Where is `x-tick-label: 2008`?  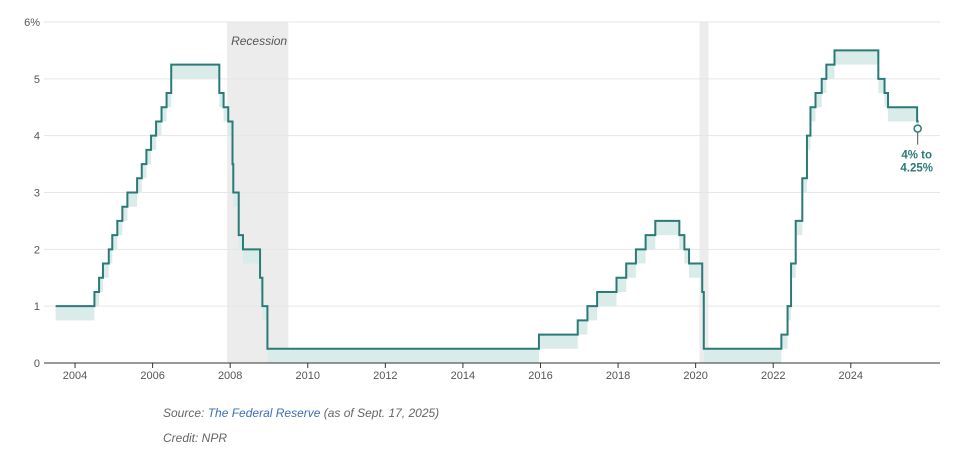 x-tick-label: 2008 is located at coordinates (230, 376).